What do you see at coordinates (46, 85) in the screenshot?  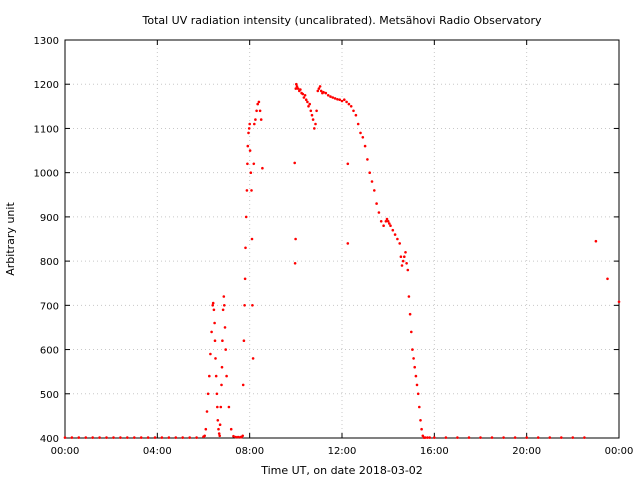 I see `y-tick-label: 1200` at bounding box center [46, 85].